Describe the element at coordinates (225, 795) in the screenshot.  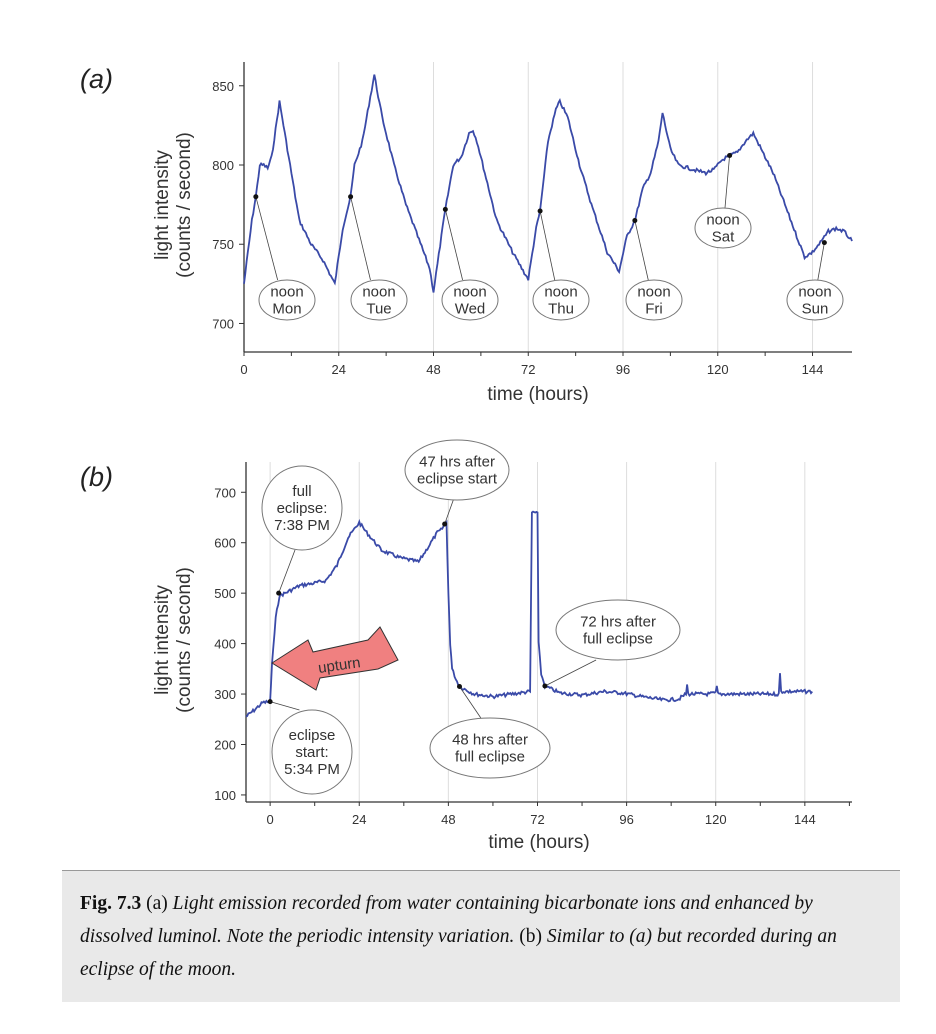
I see `y-tick-label: 100` at that location.